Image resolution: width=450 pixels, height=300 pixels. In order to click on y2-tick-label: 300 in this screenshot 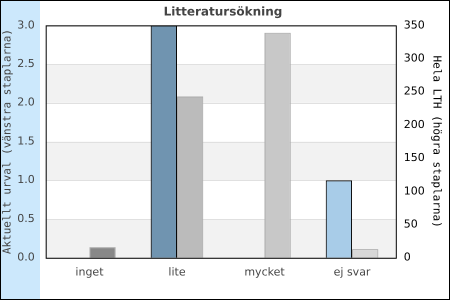, I will do `click(414, 57)`.